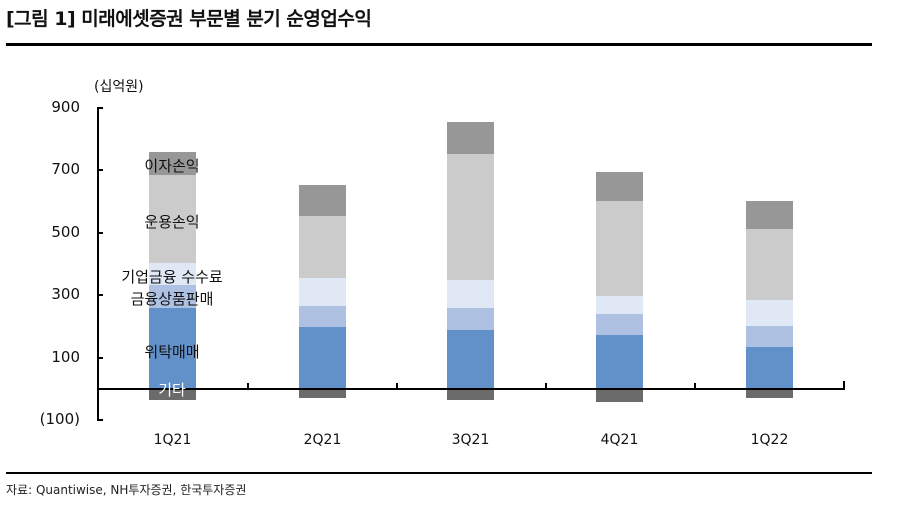 The width and height of the screenshot is (922, 507). I want to click on series-label: 운용손익, so click(172, 222).